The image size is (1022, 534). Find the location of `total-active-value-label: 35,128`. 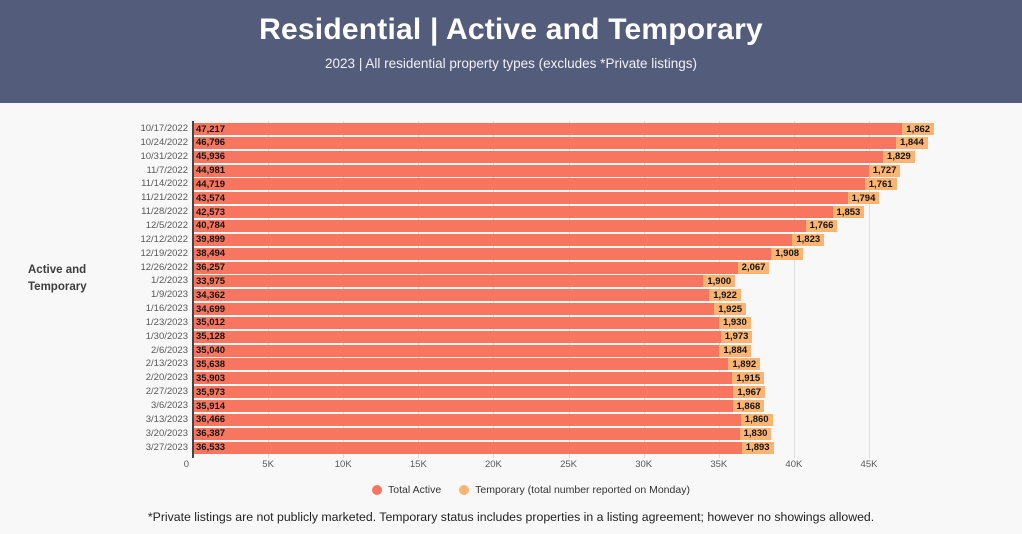

total-active-value-label: 35,128 is located at coordinates (211, 337).